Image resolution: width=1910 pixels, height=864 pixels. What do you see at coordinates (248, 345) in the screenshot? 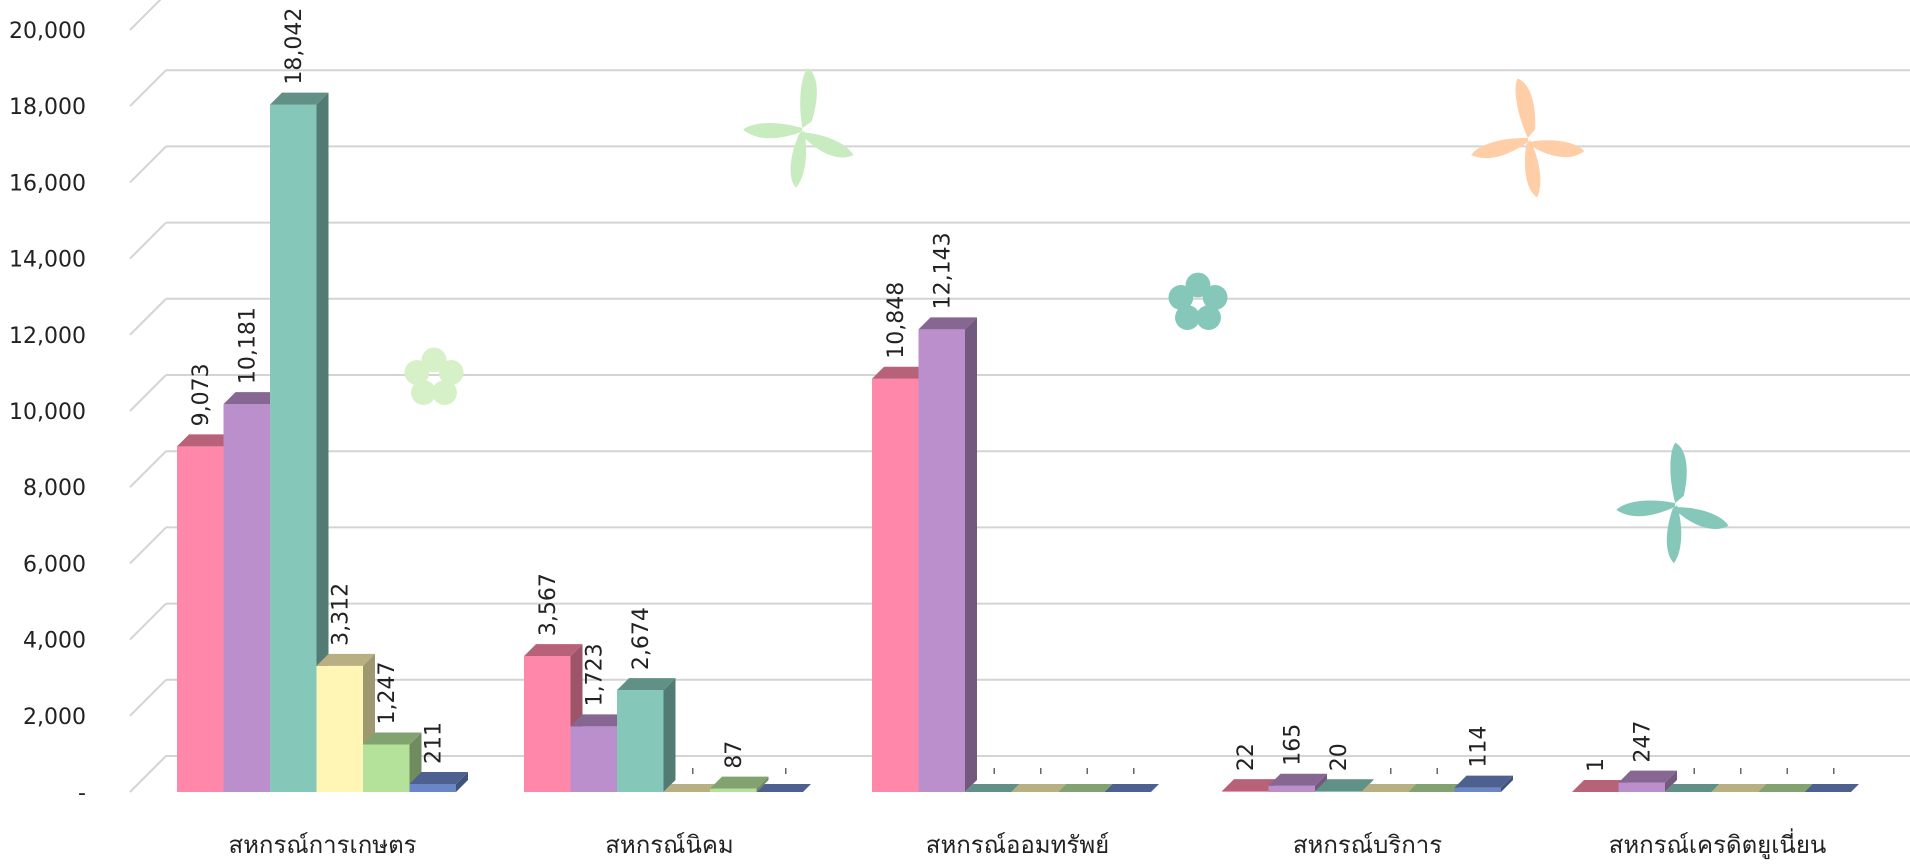
I see `data-label: 10,181` at bounding box center [248, 345].